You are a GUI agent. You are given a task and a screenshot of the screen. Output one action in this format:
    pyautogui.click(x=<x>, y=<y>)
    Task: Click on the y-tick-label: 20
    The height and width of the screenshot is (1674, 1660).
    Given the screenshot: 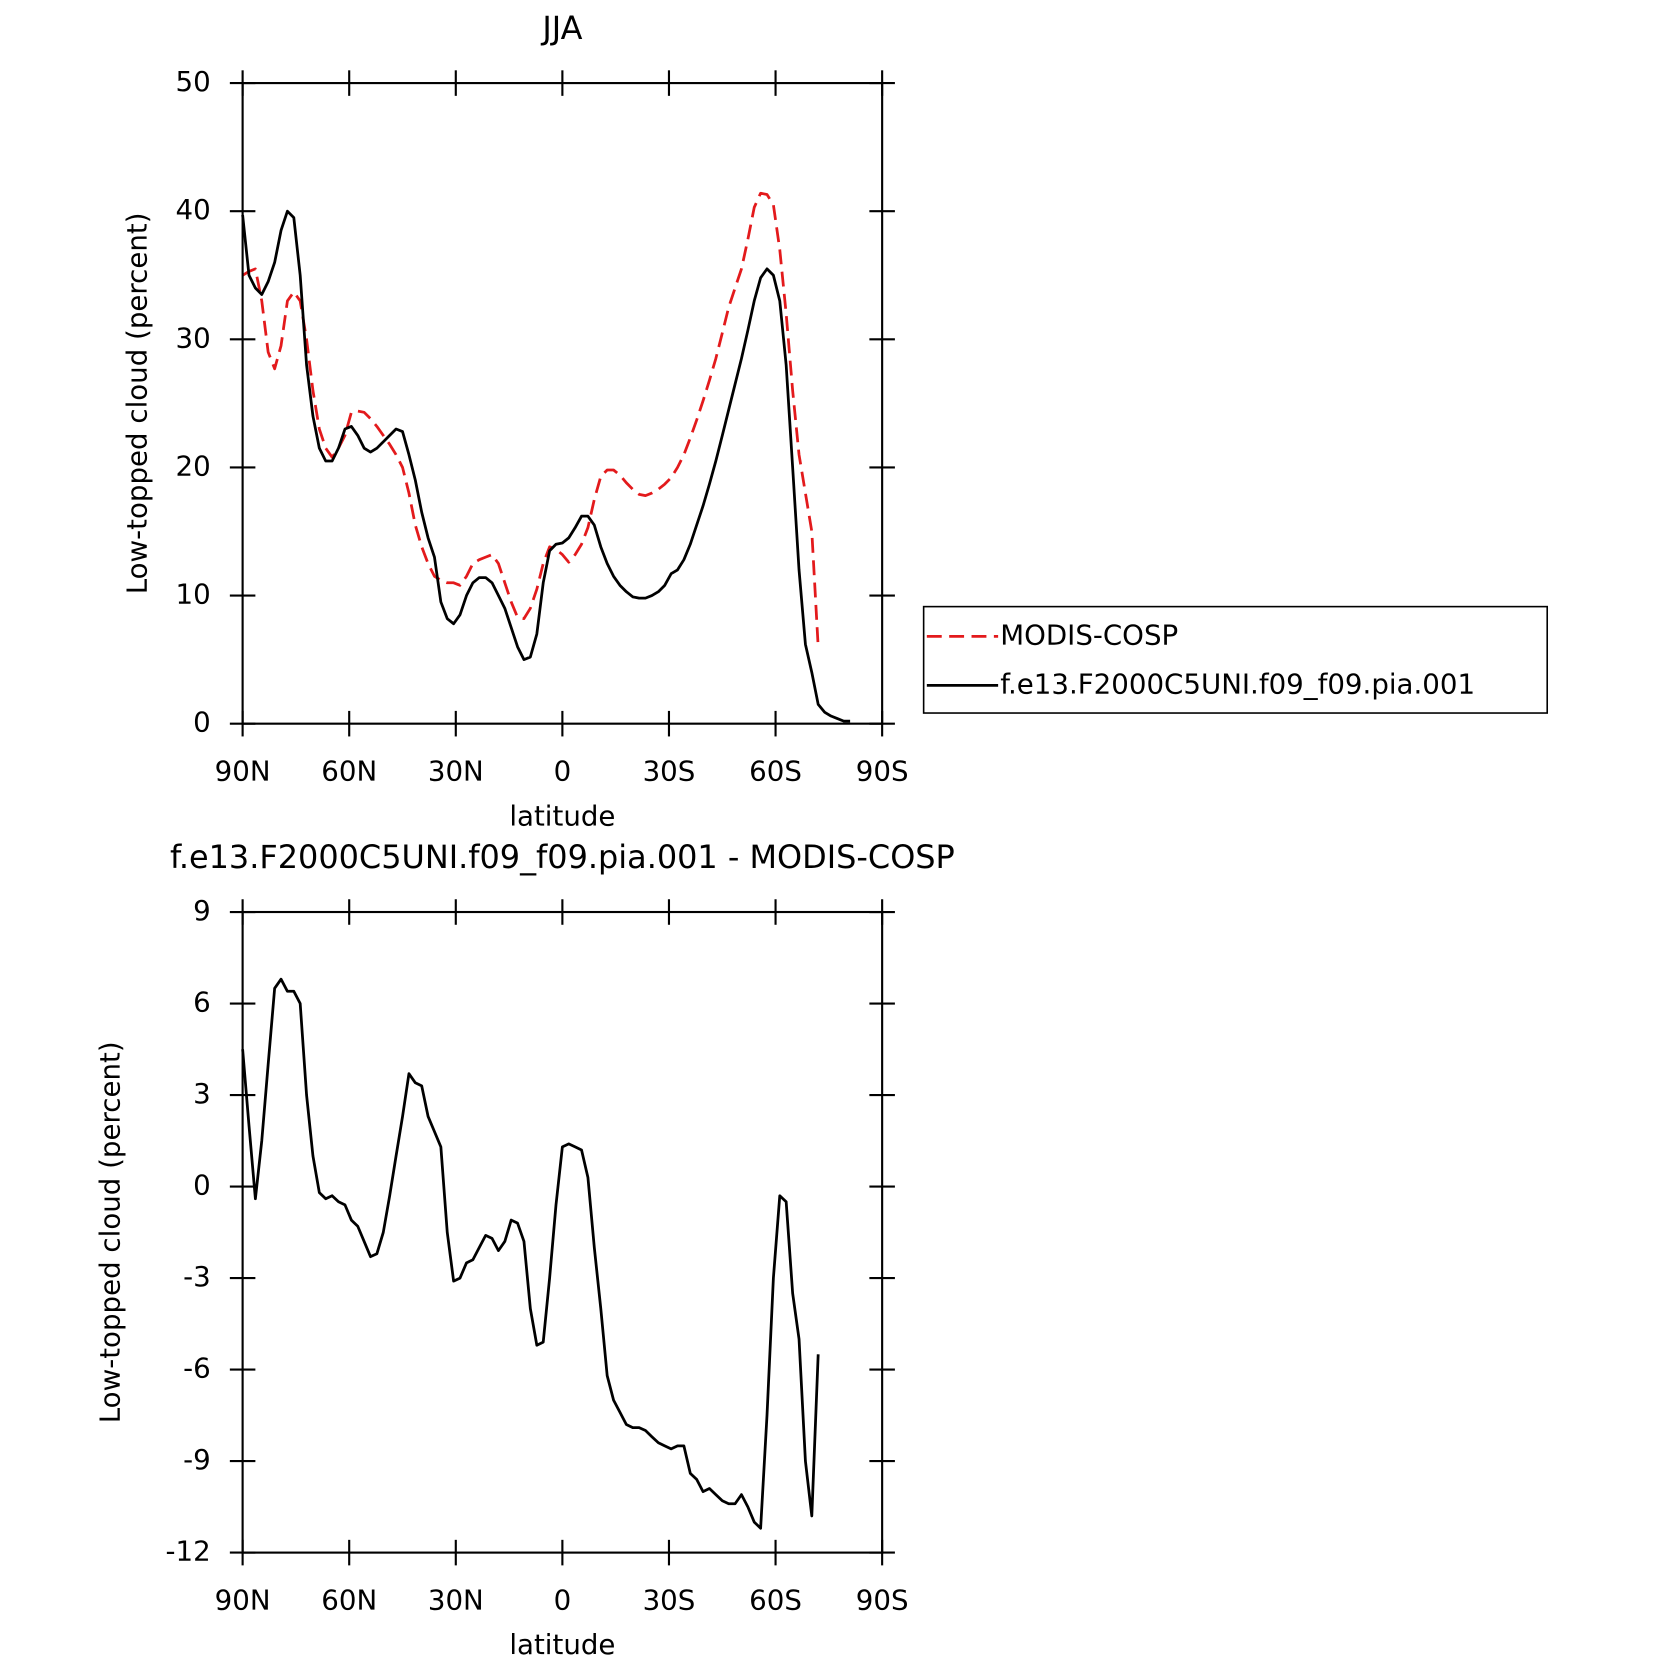 What is the action you would take?
    pyautogui.click(x=192, y=465)
    